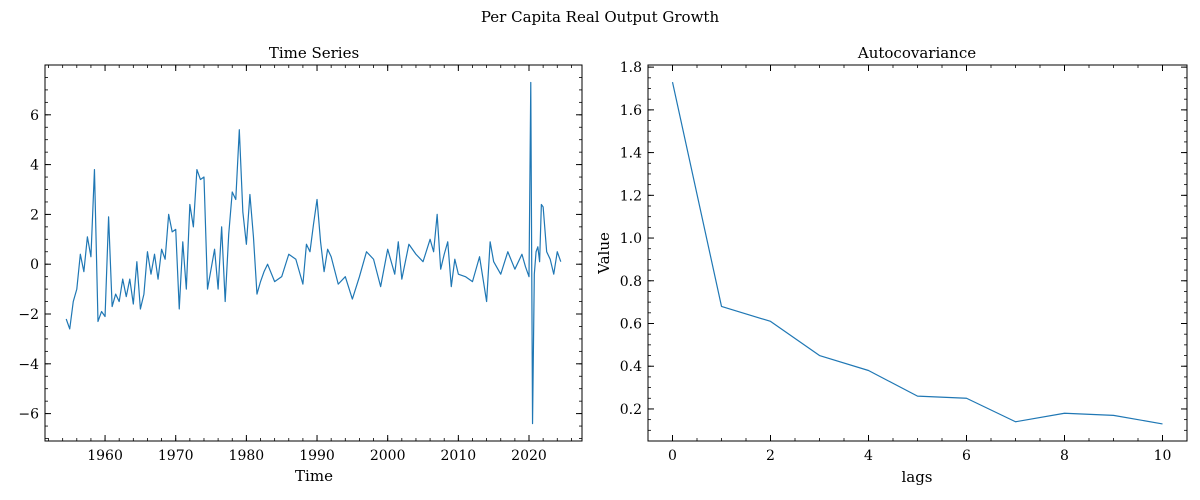  What do you see at coordinates (631, 154) in the screenshot?
I see `y-tick-label: 1.4` at bounding box center [631, 154].